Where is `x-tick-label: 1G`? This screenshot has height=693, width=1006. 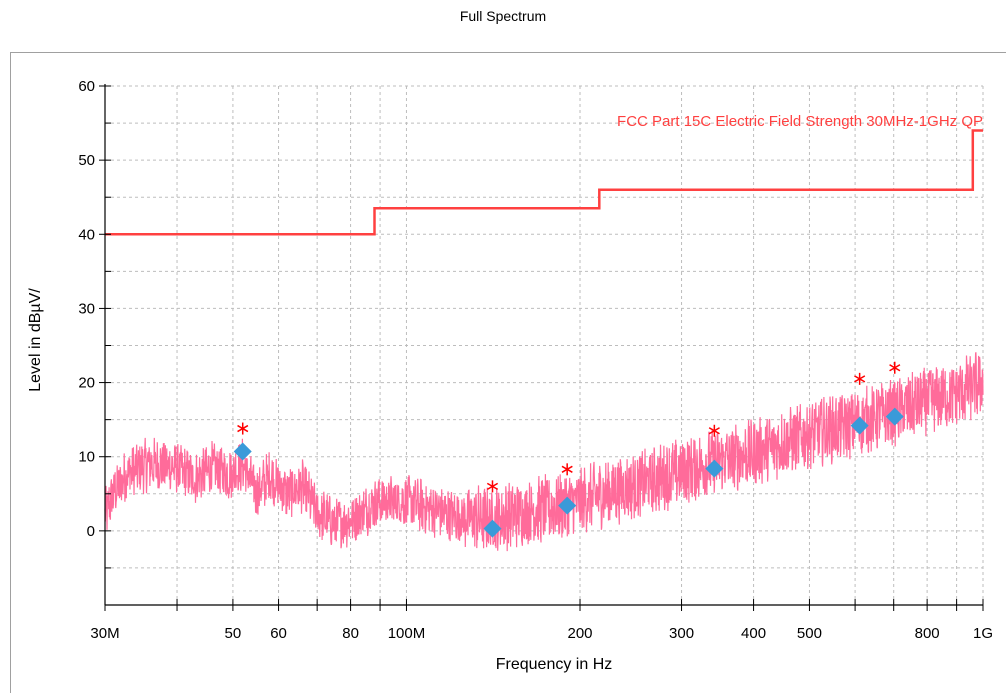 x-tick-label: 1G is located at coordinates (983, 633).